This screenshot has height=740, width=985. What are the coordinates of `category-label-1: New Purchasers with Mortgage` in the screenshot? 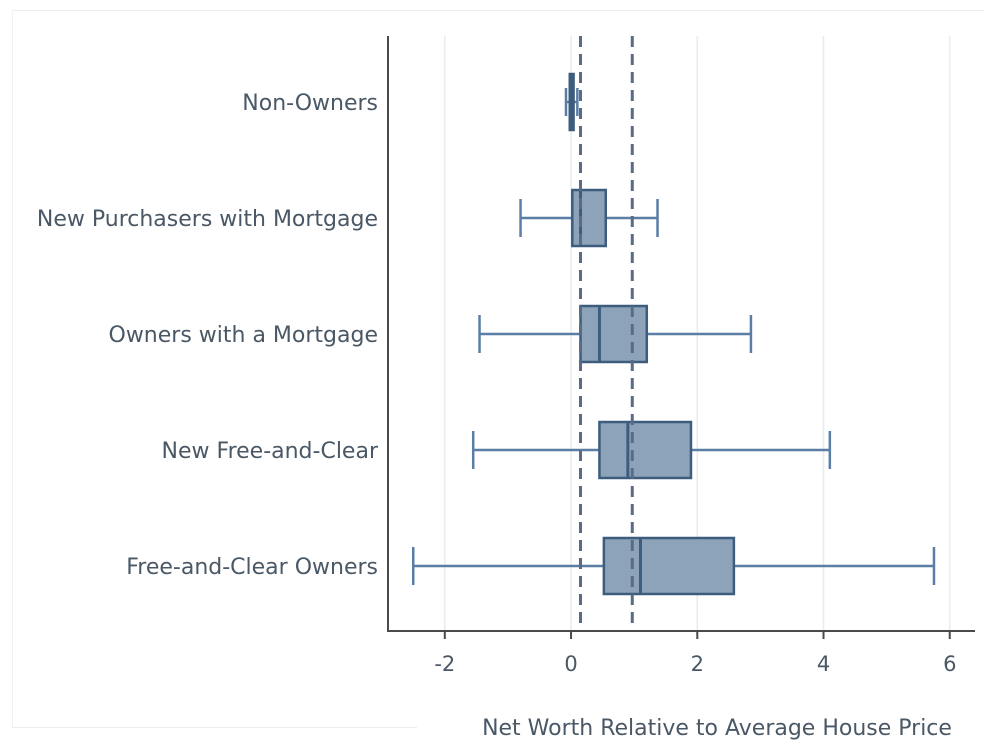 It's located at (207, 219).